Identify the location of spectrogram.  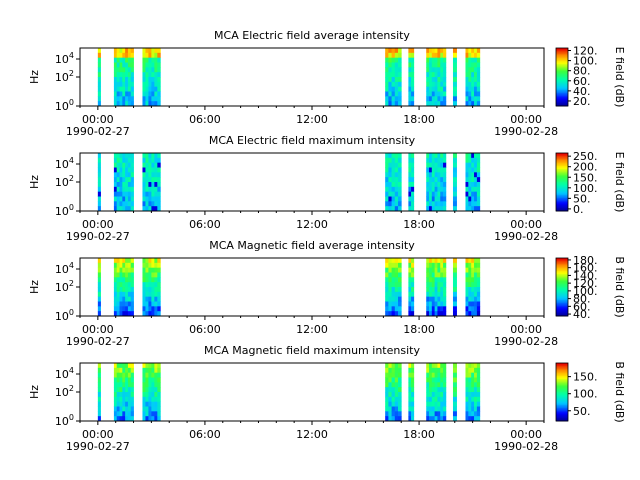
(289, 287).